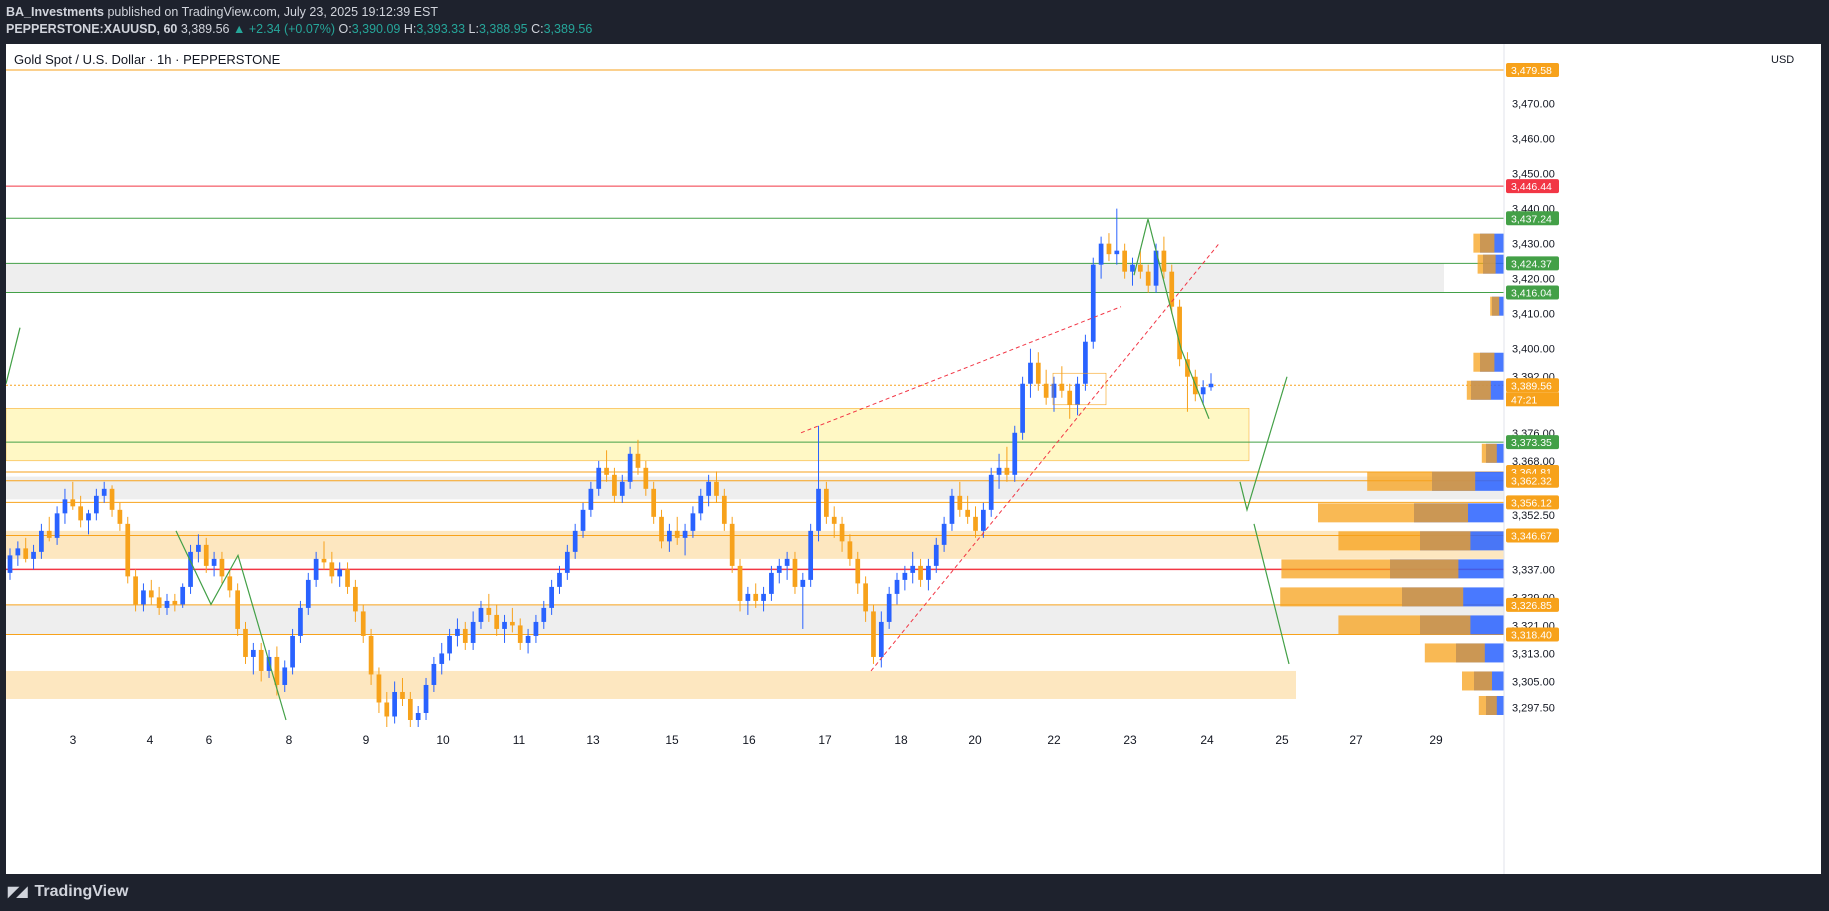  Describe the element at coordinates (1532, 634) in the screenshot. I see `price-level-tag: 3,318.40` at that location.